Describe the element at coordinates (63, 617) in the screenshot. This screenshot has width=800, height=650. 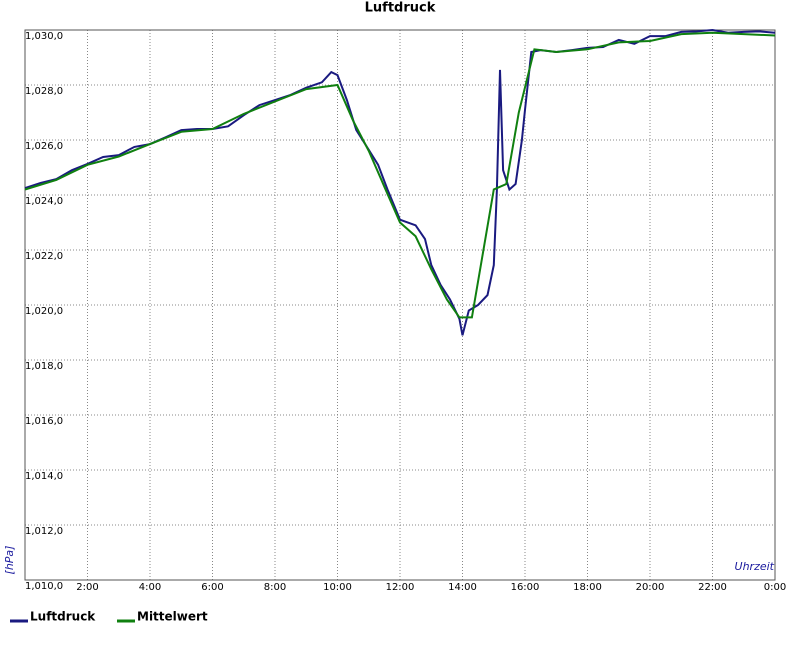
I see `legend-label: Luftdruck` at that location.